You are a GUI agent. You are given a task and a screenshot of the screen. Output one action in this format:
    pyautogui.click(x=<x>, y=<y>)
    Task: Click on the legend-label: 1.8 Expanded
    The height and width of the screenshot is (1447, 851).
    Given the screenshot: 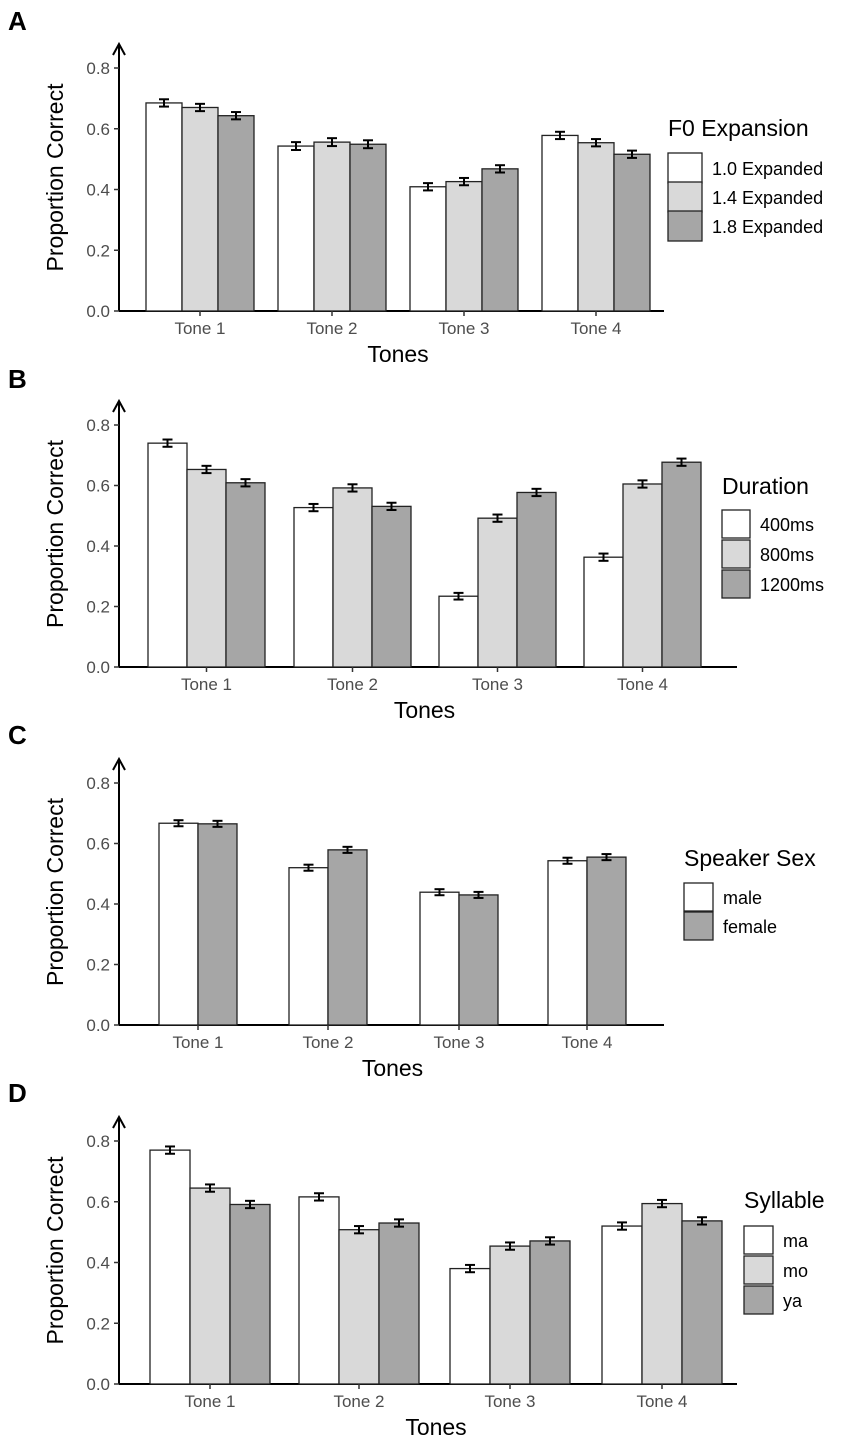 What is the action you would take?
    pyautogui.click(x=767, y=227)
    